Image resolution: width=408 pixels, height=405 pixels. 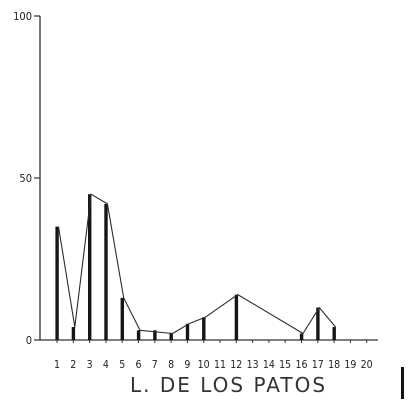 What do you see at coordinates (122, 365) in the screenshot?
I see `x-tick-label-5: 5` at bounding box center [122, 365].